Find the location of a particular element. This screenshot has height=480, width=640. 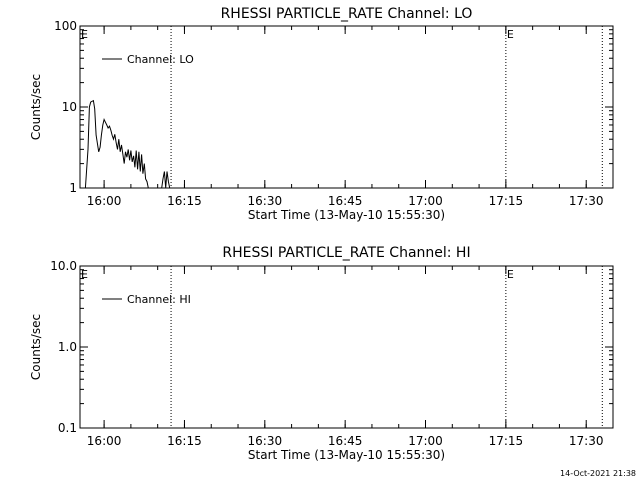

legend-label: Channel: LO is located at coordinates (160, 59).